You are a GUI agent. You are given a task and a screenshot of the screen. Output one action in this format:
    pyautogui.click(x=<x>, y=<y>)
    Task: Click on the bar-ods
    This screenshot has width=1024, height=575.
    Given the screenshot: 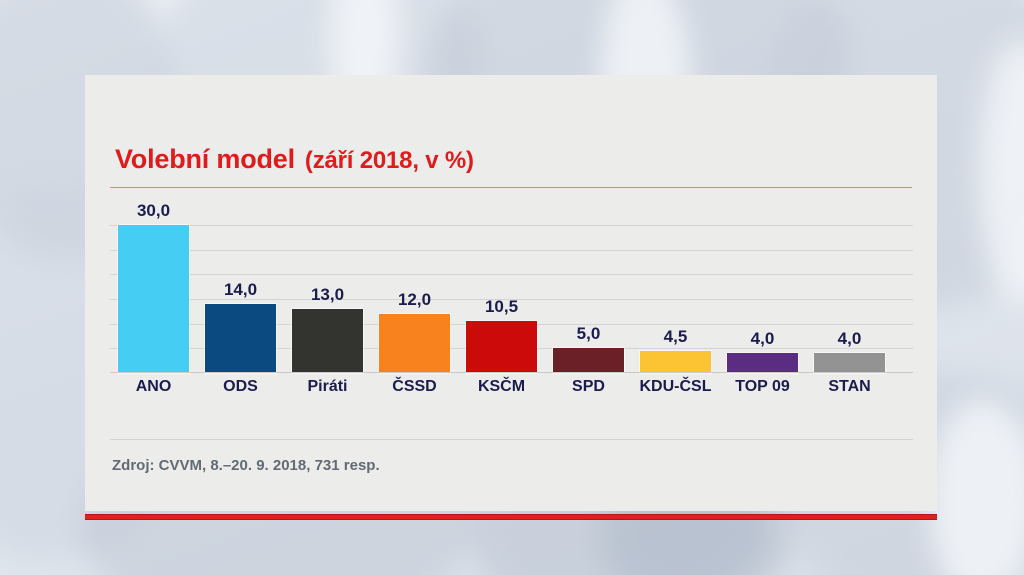 What is the action you would take?
    pyautogui.click(x=240, y=338)
    